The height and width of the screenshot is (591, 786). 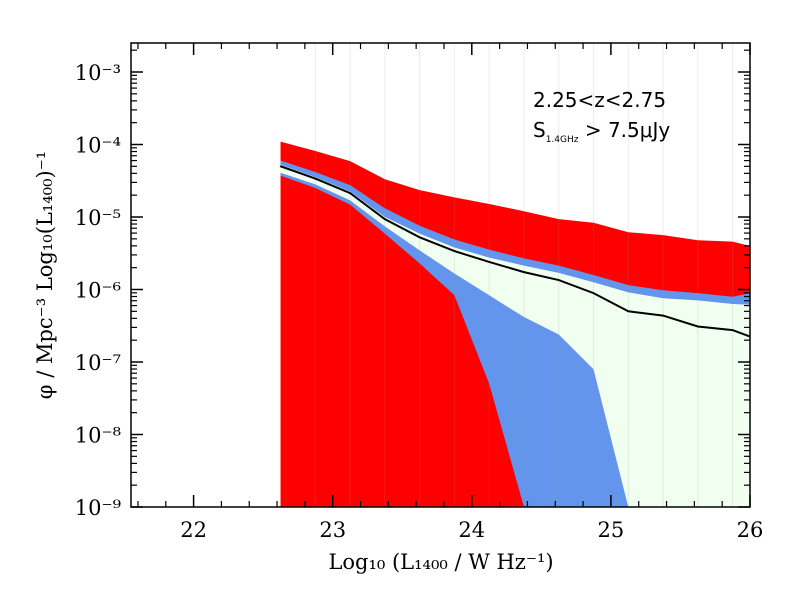 What do you see at coordinates (193, 530) in the screenshot?
I see `x-tick-label-22: 22` at bounding box center [193, 530].